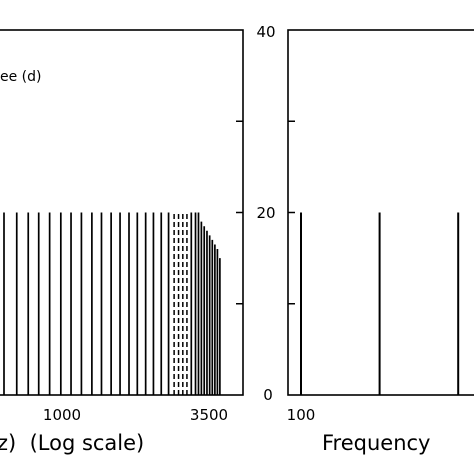  What do you see at coordinates (291, 212) in the screenshot?
I see `right-y-ticks` at bounding box center [291, 212].